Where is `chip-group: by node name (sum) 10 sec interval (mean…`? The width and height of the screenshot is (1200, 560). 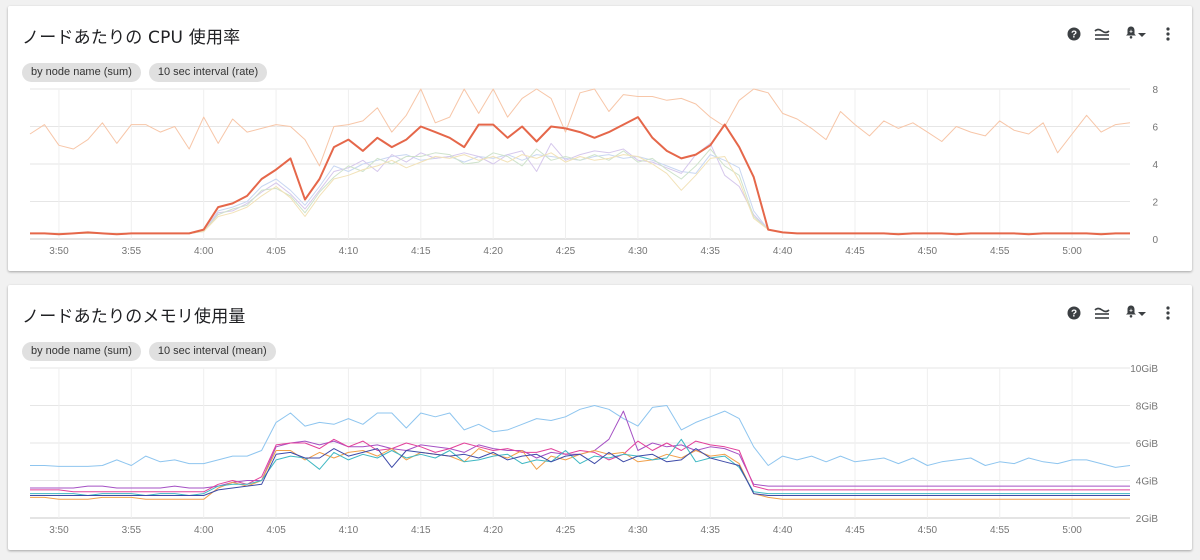
chip-group: by node name (sum) 10 sec interval (mean… is located at coordinates (149, 351).